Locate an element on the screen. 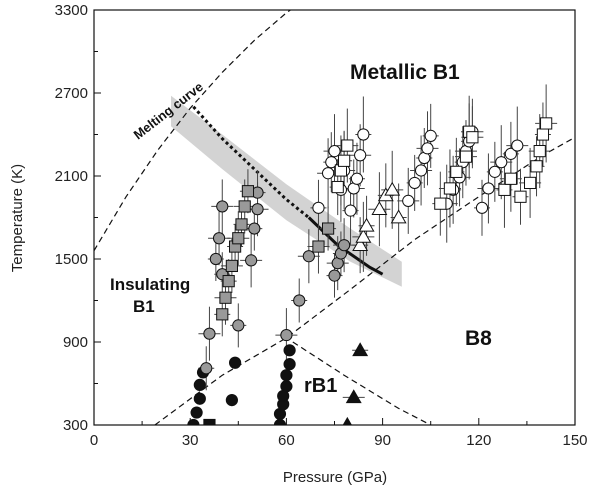 This screenshot has height=491, width=592. metallic-b1-label: Metallic B1 is located at coordinates (405, 72).